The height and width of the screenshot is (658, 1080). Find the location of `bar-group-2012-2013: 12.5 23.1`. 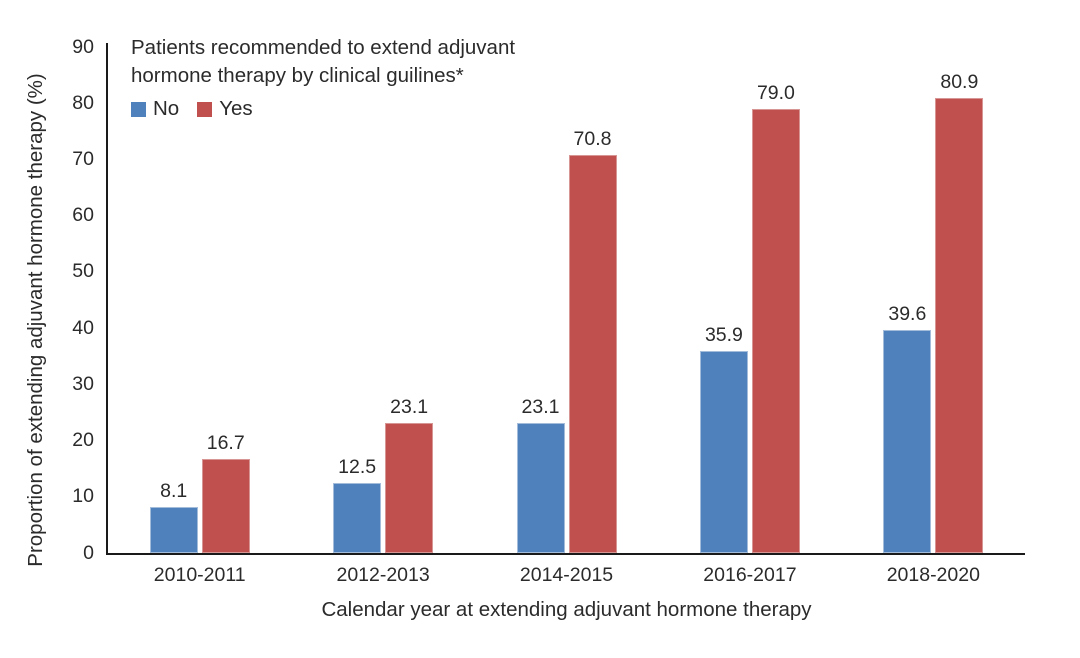

bar-group-2012-2013: 12.5 23.1 is located at coordinates (382, 300).